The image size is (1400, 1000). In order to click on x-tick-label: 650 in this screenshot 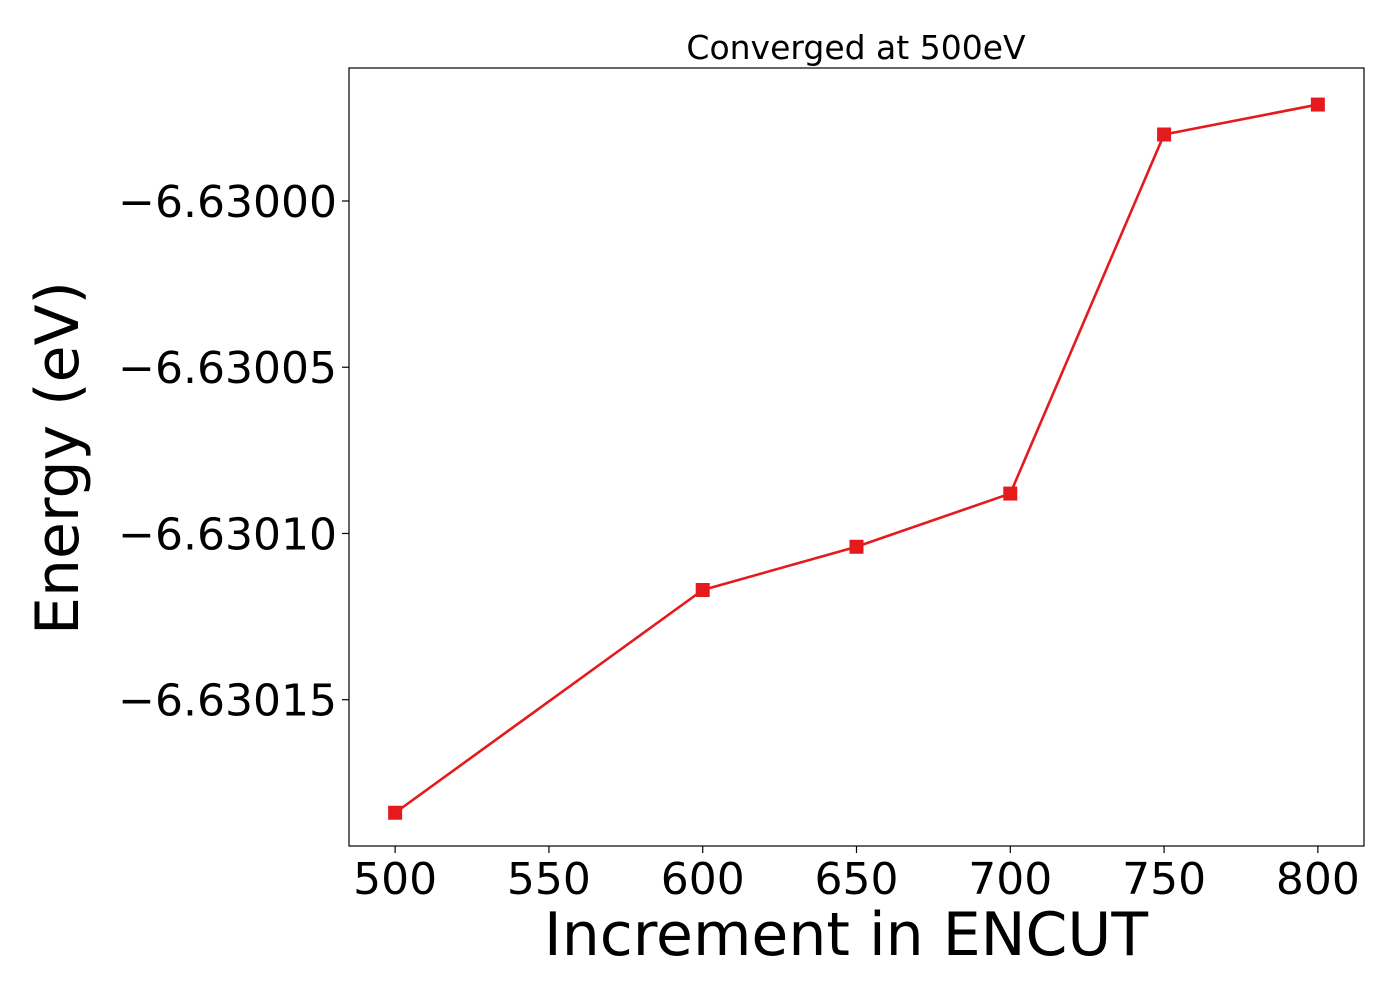, I will do `click(857, 879)`.